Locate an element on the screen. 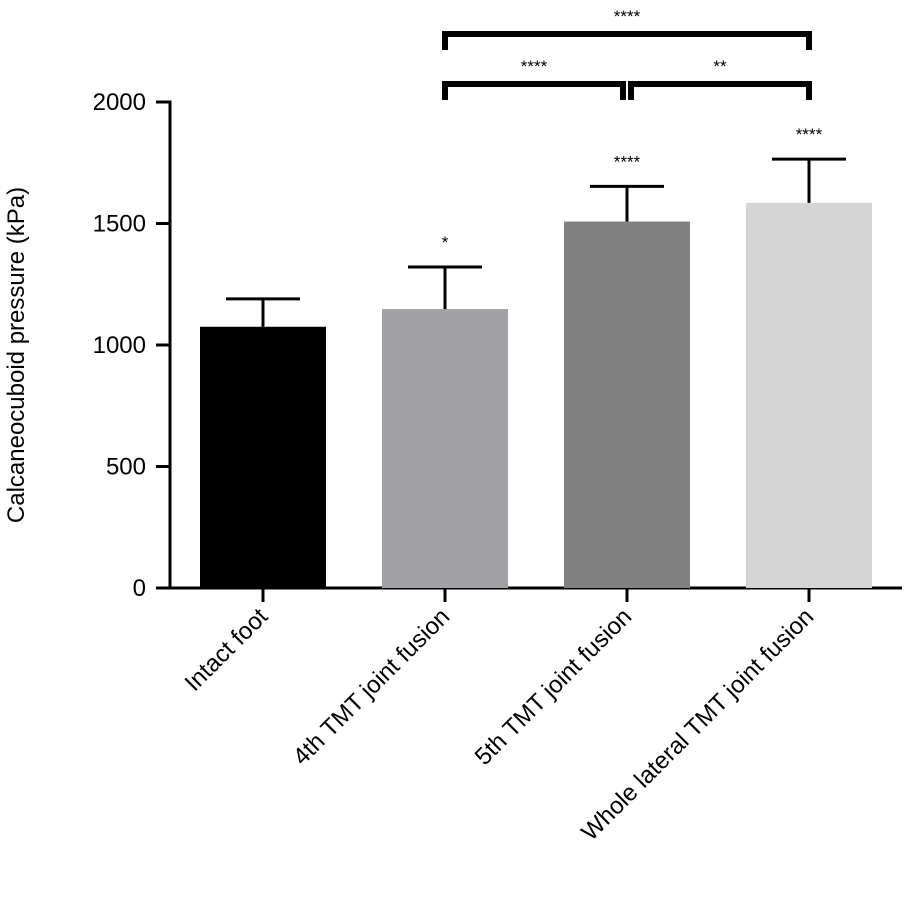 The width and height of the screenshot is (904, 900). y-tick-label: 1000 is located at coordinates (119, 345).